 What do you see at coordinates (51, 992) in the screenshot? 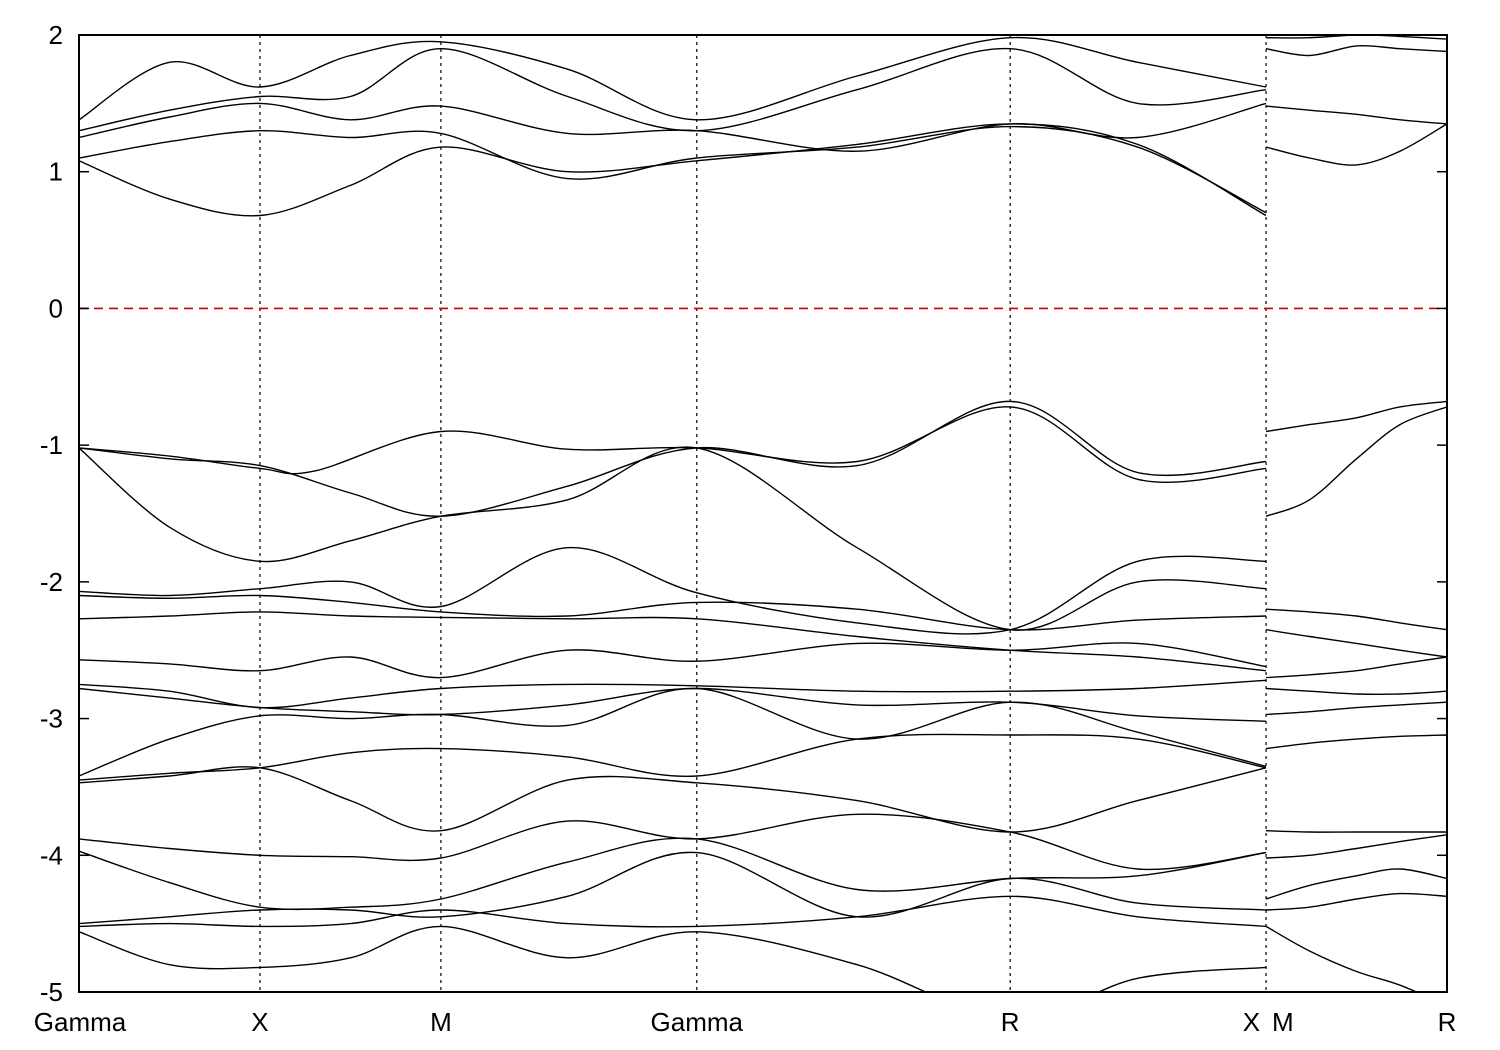
I see `y-tick-label: -5` at bounding box center [51, 992].